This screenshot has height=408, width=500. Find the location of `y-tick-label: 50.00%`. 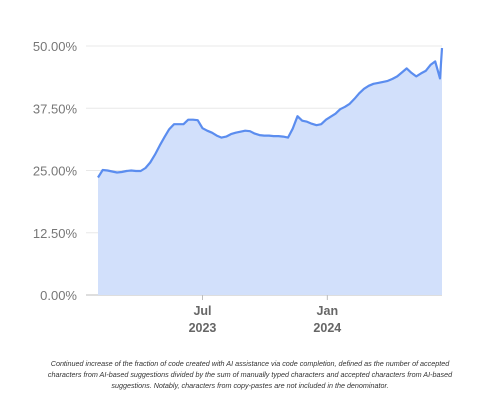

y-tick-label: 50.00% is located at coordinates (55, 46).